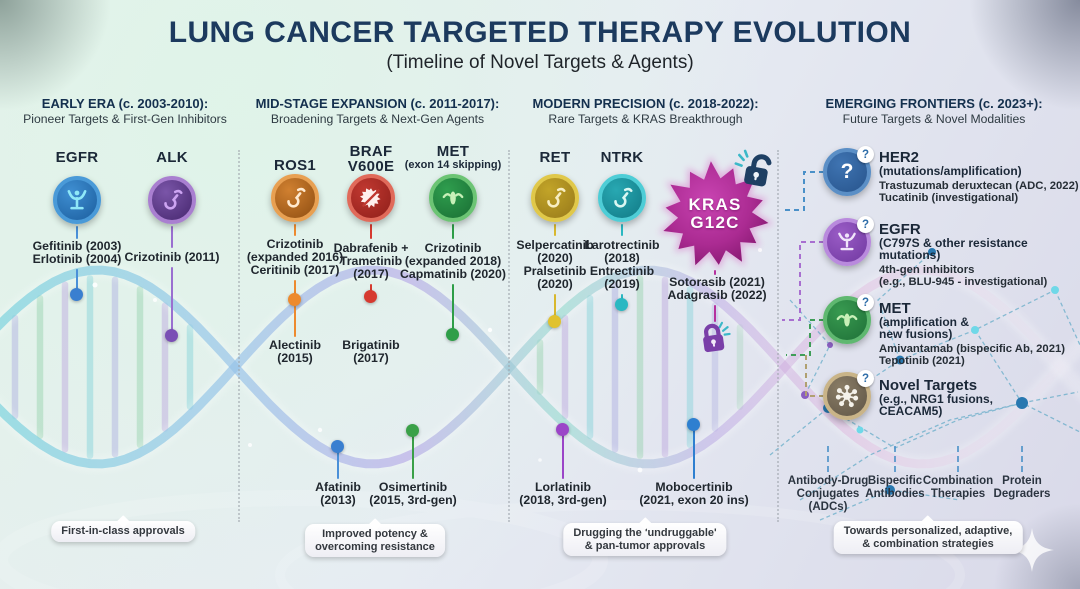 Image resolution: width=1080 pixels, height=589 pixels. I want to click on frontier-her2-name: HER2, so click(899, 157).